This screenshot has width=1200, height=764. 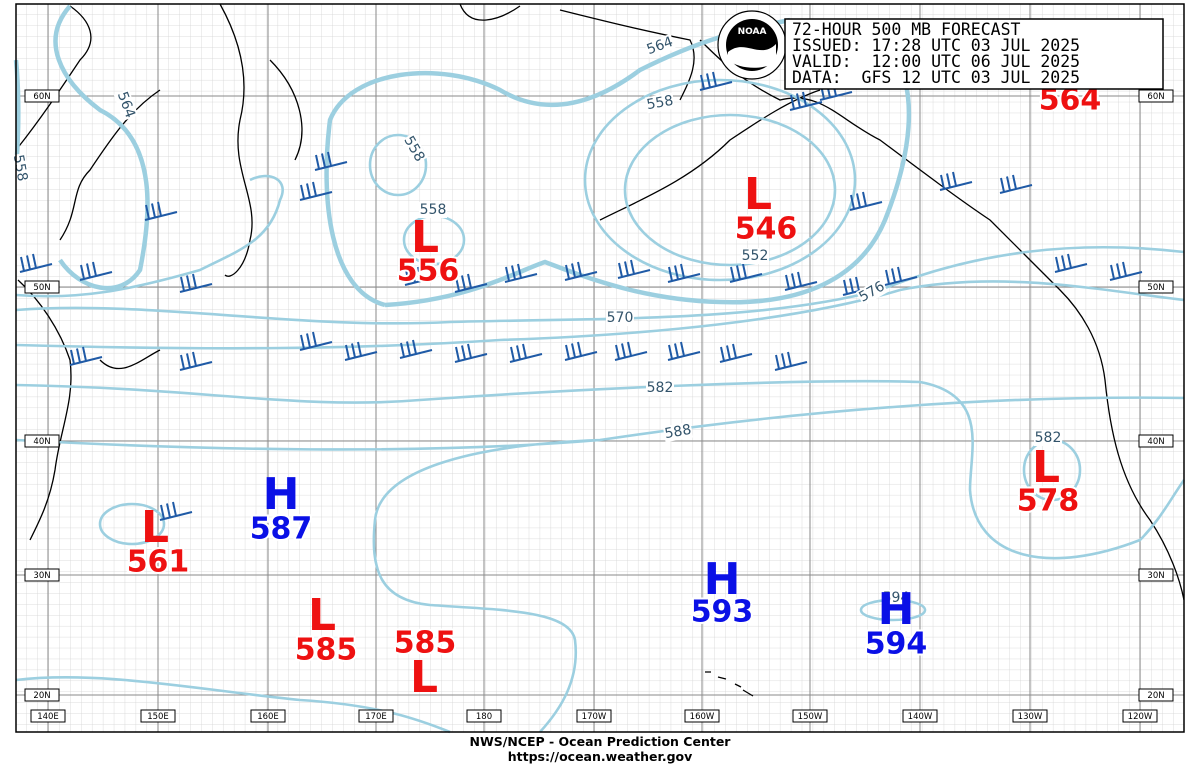 I want to click on lat-label: 30N, so click(x=41, y=576).